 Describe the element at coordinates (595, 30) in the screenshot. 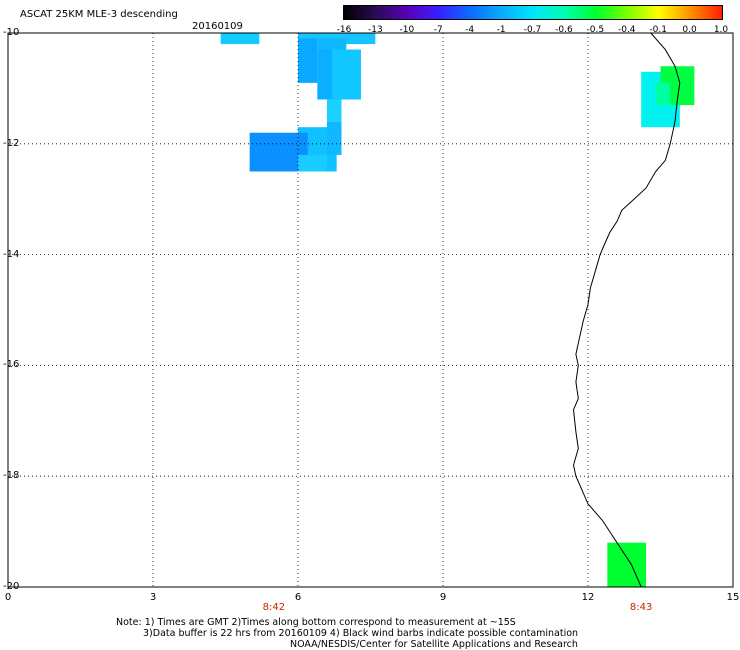

I see `colorbar-label: -0.5` at that location.